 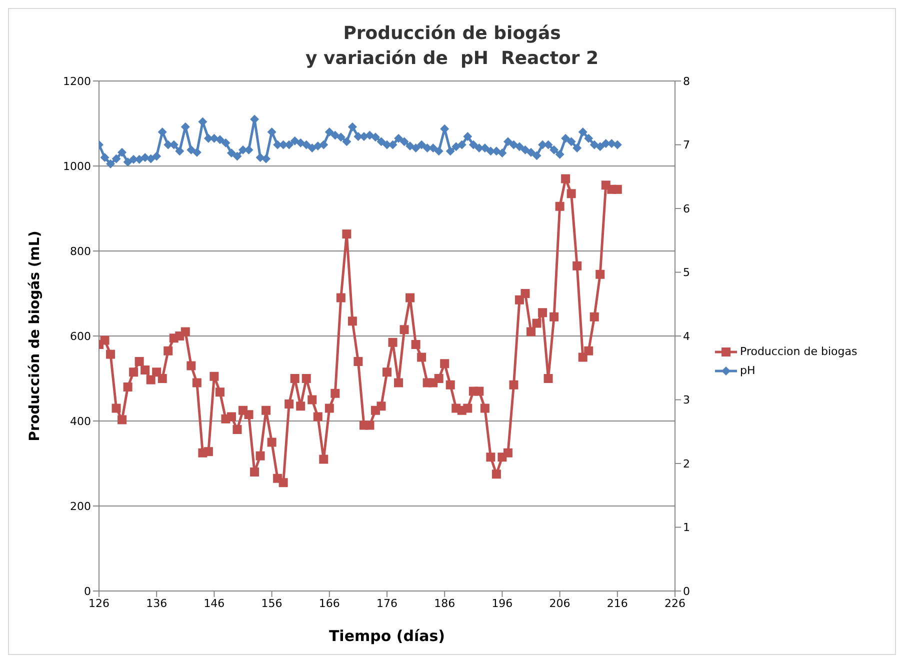 I want to click on y-tick-label: 0, so click(x=87, y=591).